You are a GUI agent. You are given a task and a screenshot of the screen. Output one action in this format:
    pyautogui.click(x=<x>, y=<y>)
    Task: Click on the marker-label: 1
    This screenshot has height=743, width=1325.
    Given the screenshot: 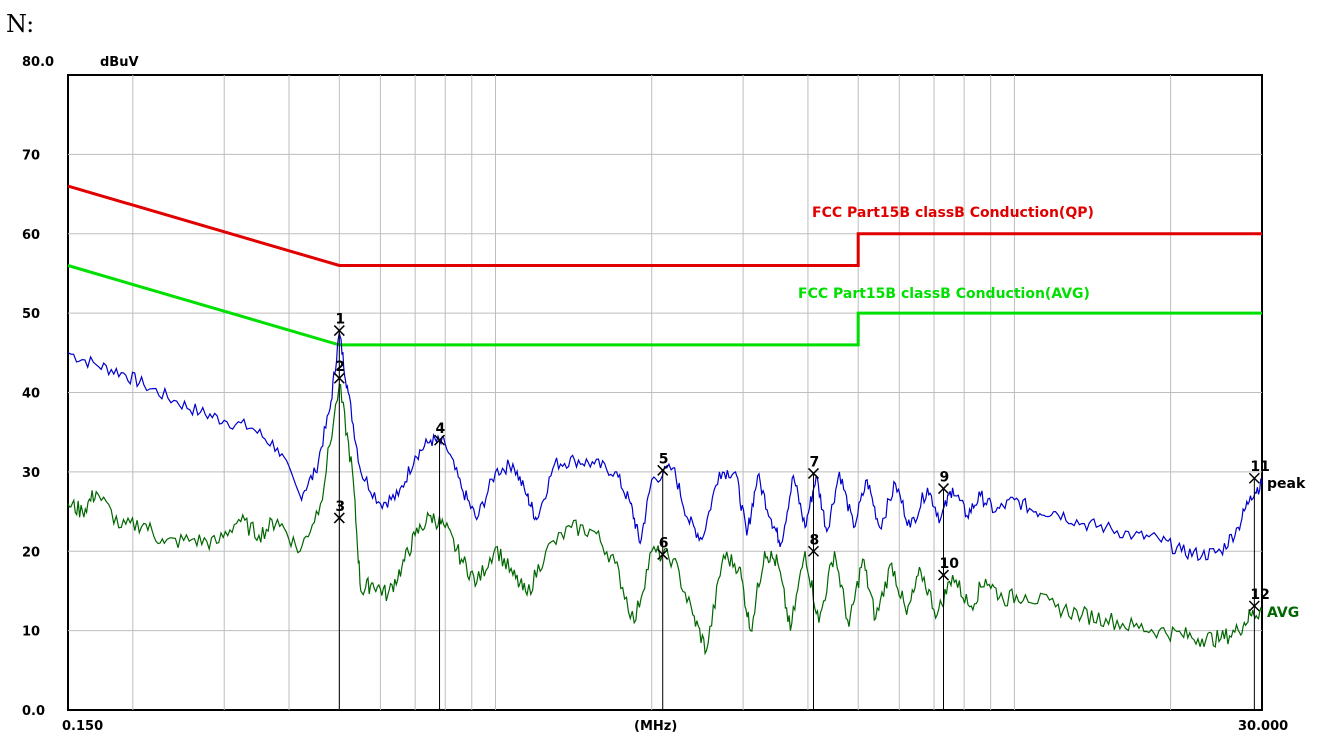 What is the action you would take?
    pyautogui.click(x=340, y=320)
    